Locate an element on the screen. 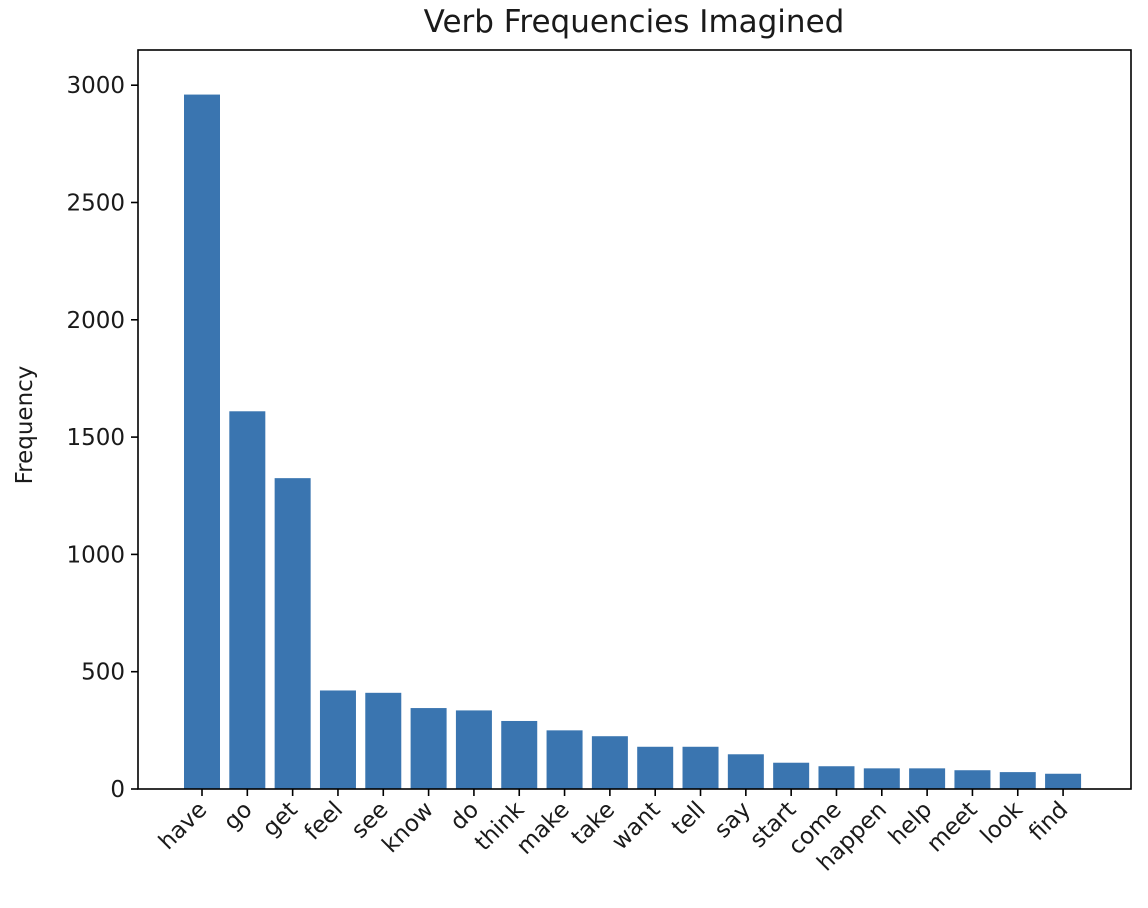 The image size is (1148, 908). x-tick-label: want is located at coordinates (636, 826).